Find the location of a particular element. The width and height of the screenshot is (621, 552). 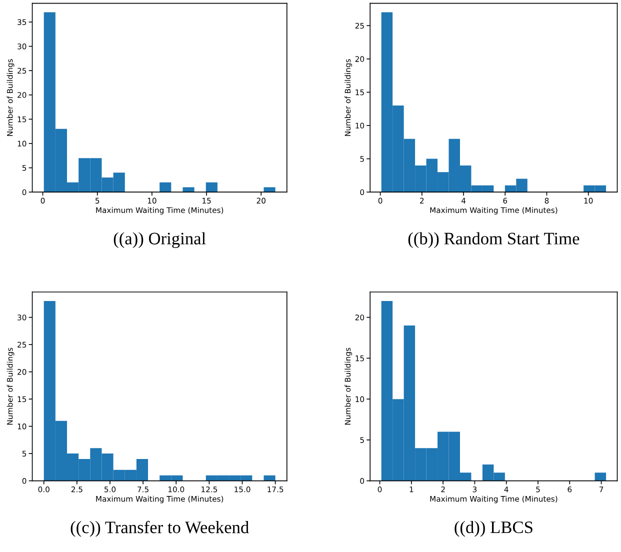

text: ((a)) Original is located at coordinates (160, 240).